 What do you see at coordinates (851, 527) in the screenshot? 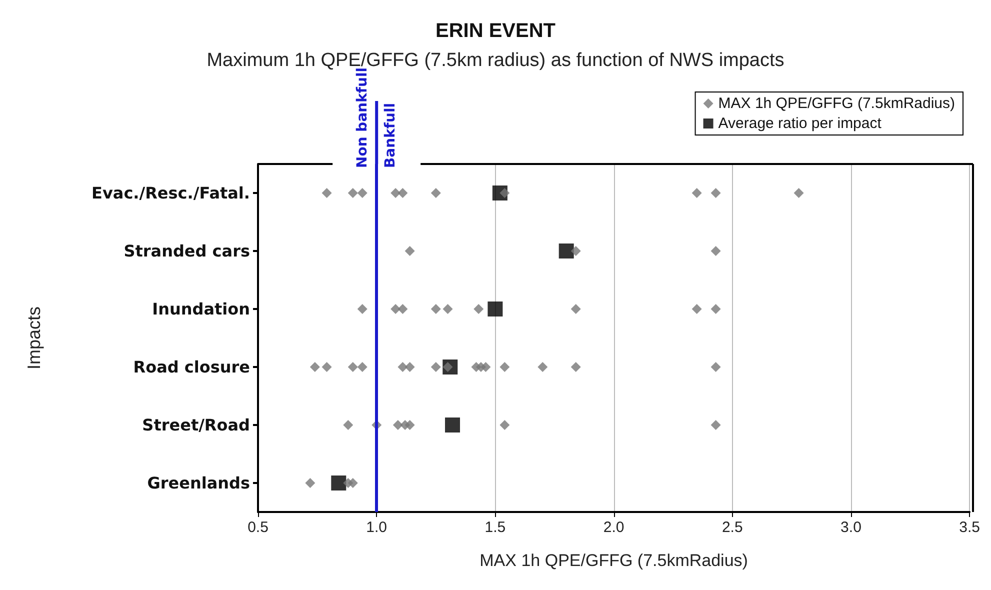
I see `x-tick-label: 3.0` at bounding box center [851, 527].